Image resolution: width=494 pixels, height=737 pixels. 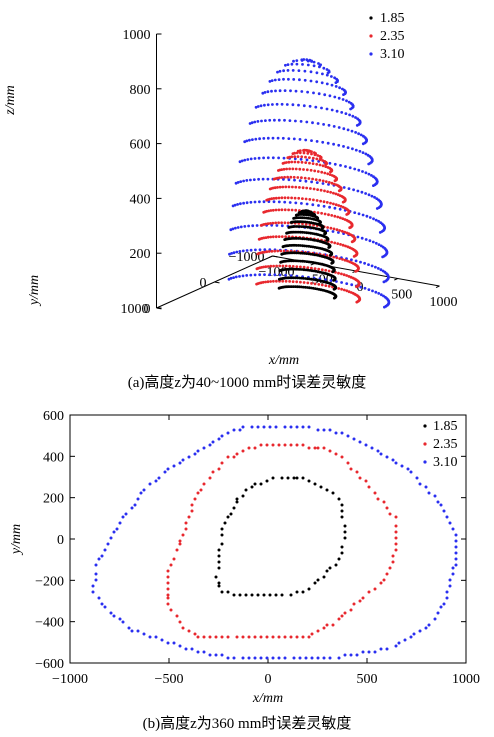 What do you see at coordinates (247, 724) in the screenshot?
I see `caption-b: (b)高度z为360 mm时误差灵敏度` at bounding box center [247, 724].